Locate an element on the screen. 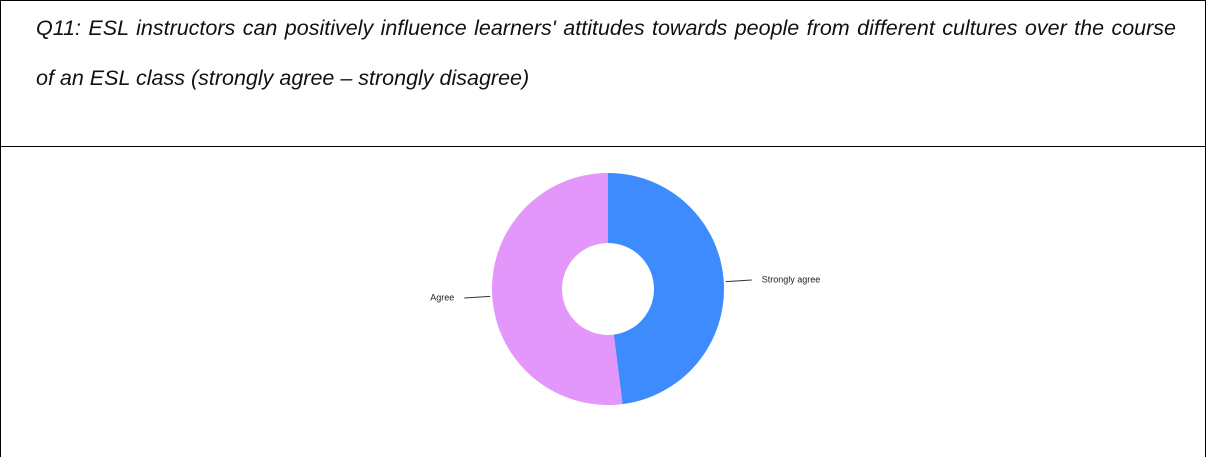  slice-label: Strongly agree is located at coordinates (791, 279).